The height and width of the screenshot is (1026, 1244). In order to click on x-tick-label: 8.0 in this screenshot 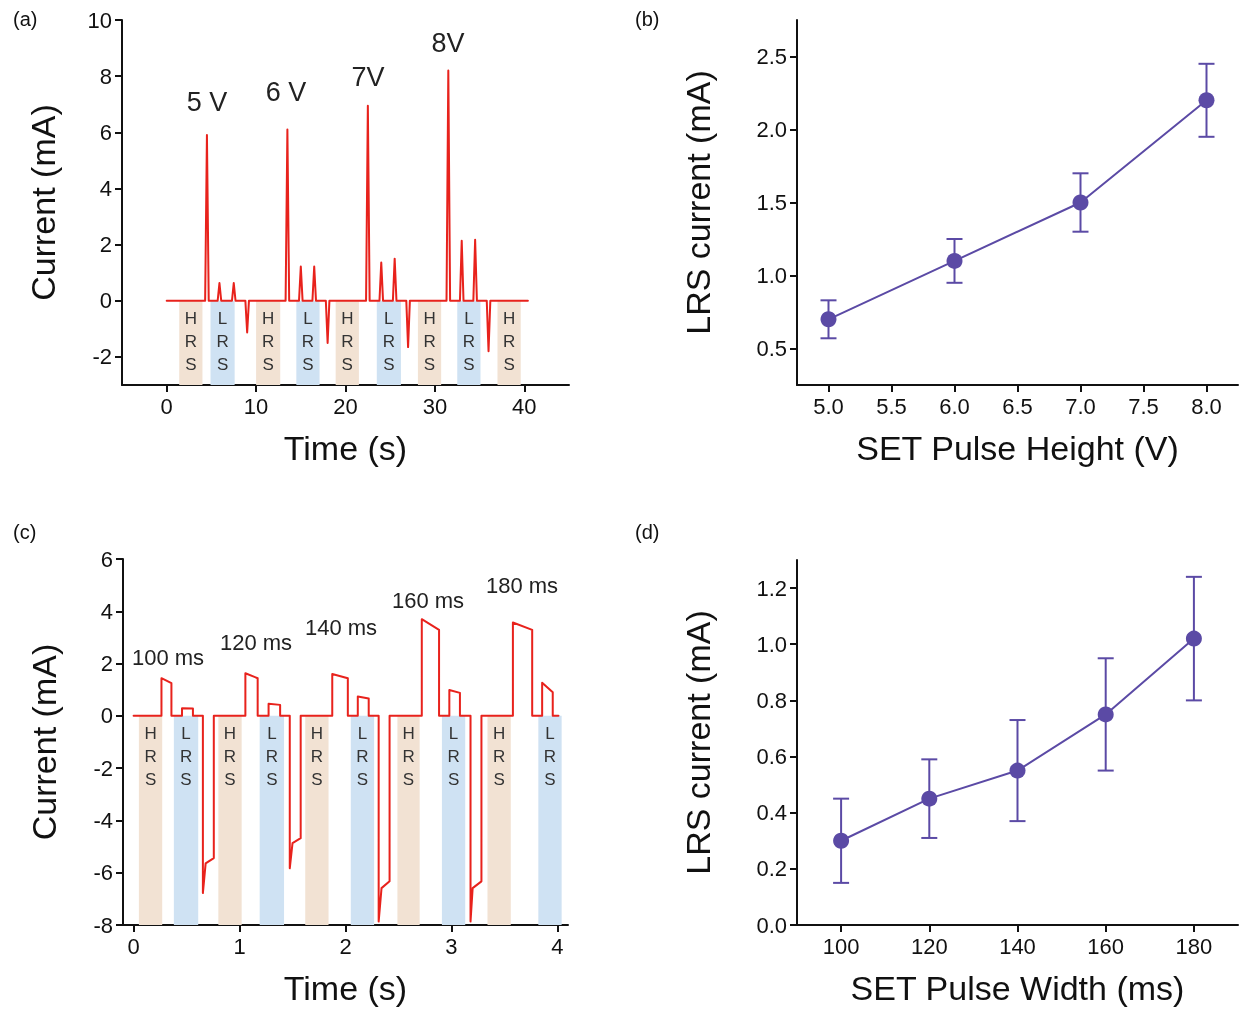, I will do `click(1206, 406)`.